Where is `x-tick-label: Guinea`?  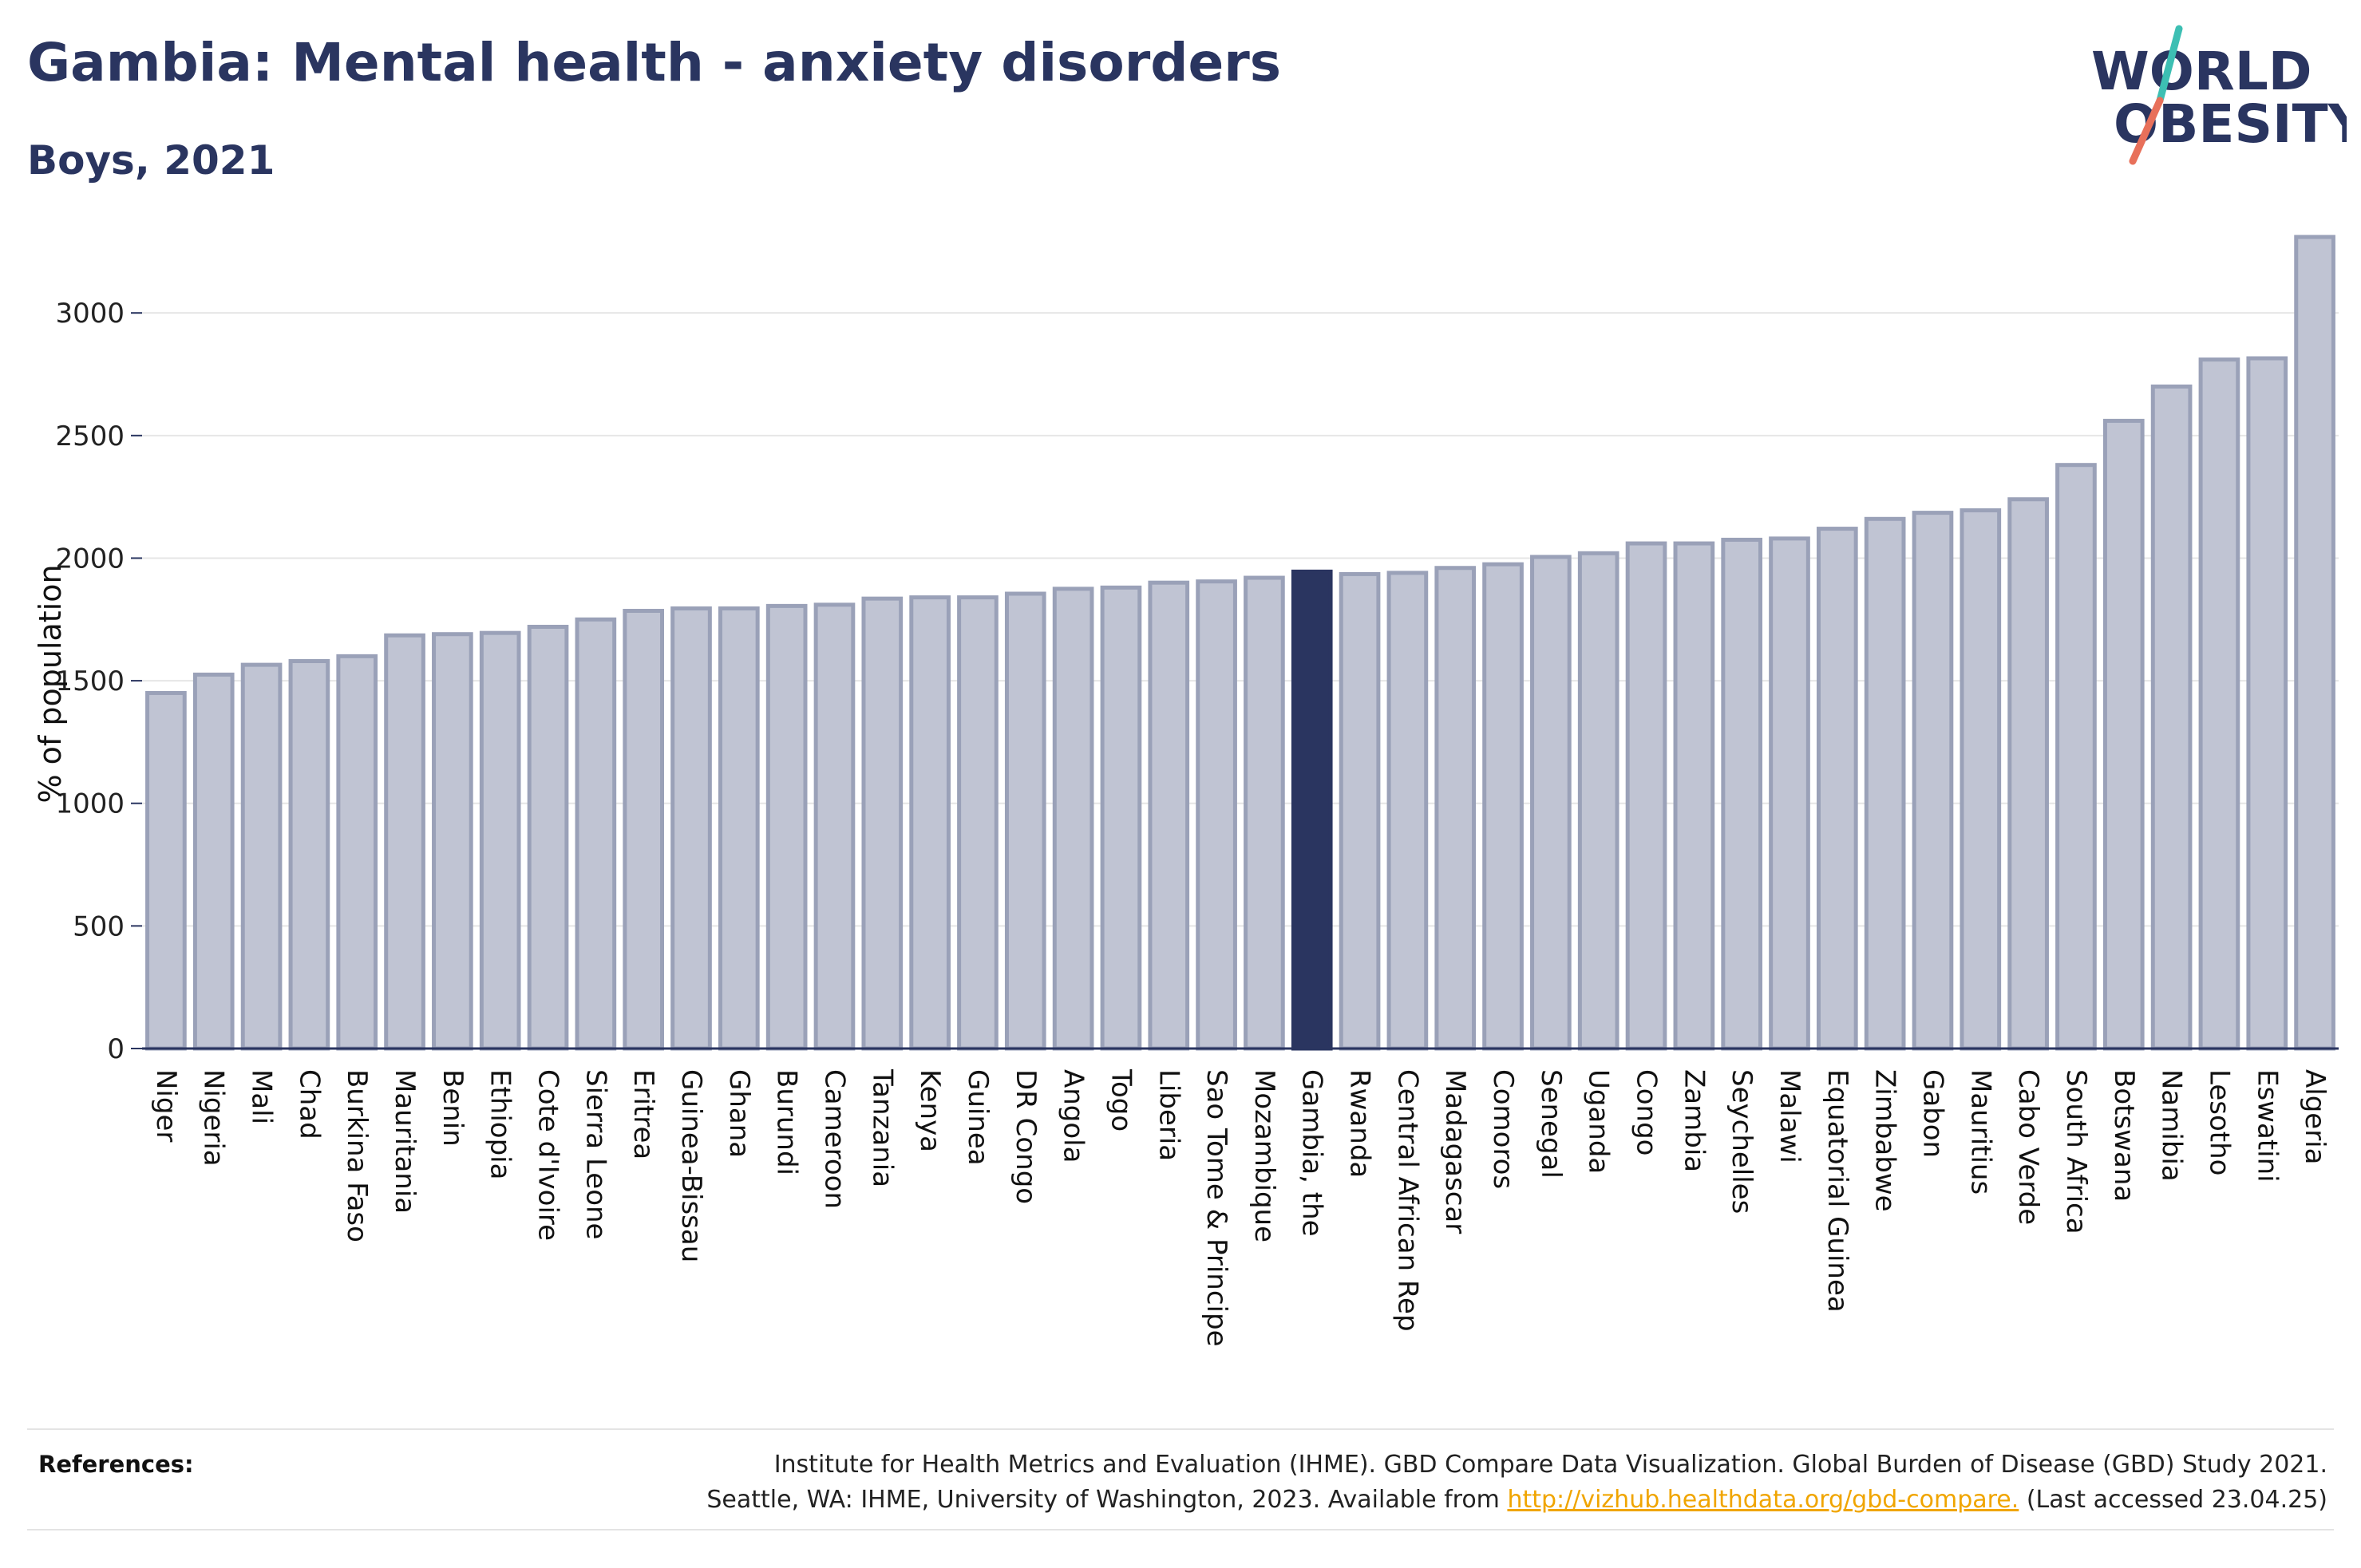
x-tick-label: Guinea is located at coordinates (978, 1117).